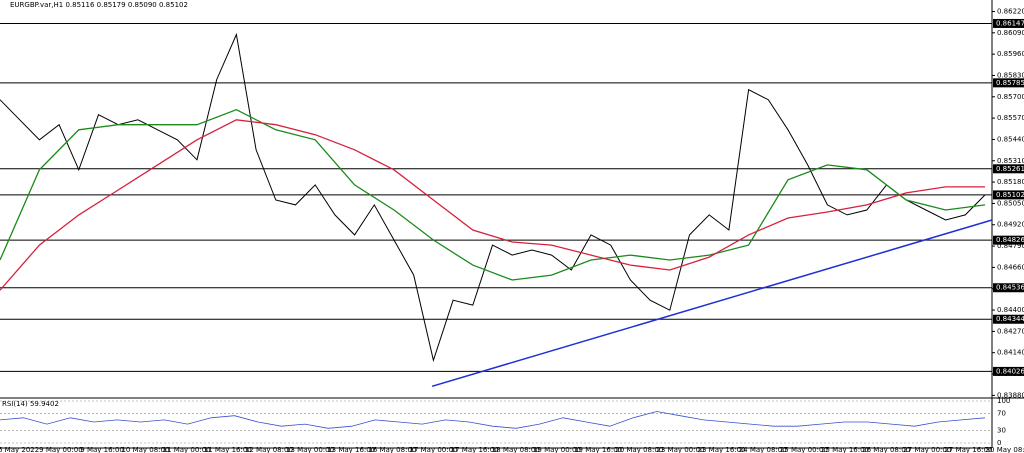 The height and width of the screenshot is (453, 1024). I want to click on rsi-tick-label: 100, so click(1003, 401).